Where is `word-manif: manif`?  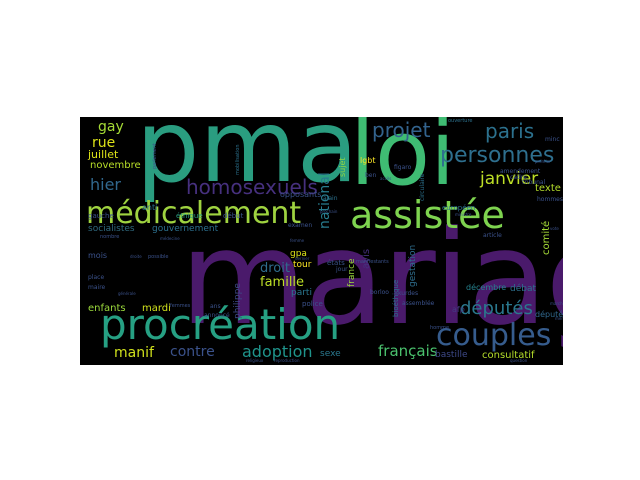
word-manif: manif is located at coordinates (134, 353).